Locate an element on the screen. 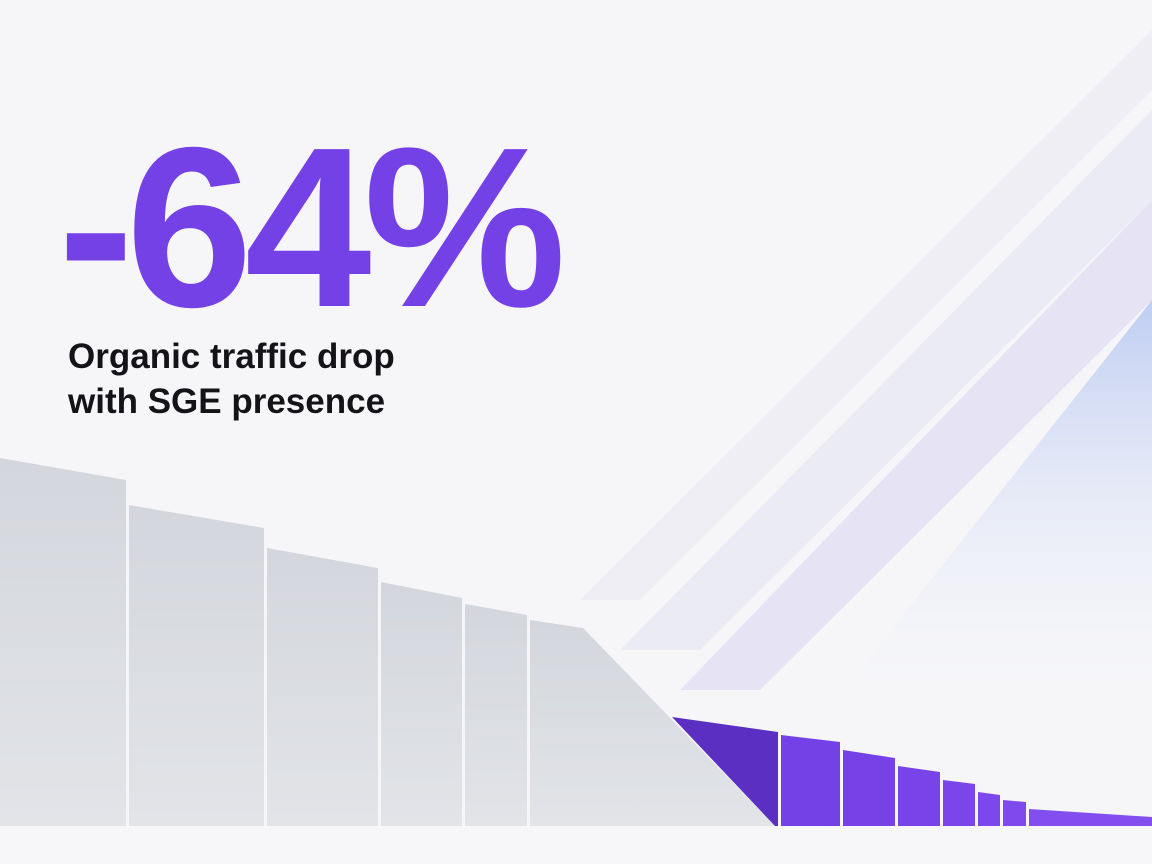  streak is located at coordinates (986, 510).